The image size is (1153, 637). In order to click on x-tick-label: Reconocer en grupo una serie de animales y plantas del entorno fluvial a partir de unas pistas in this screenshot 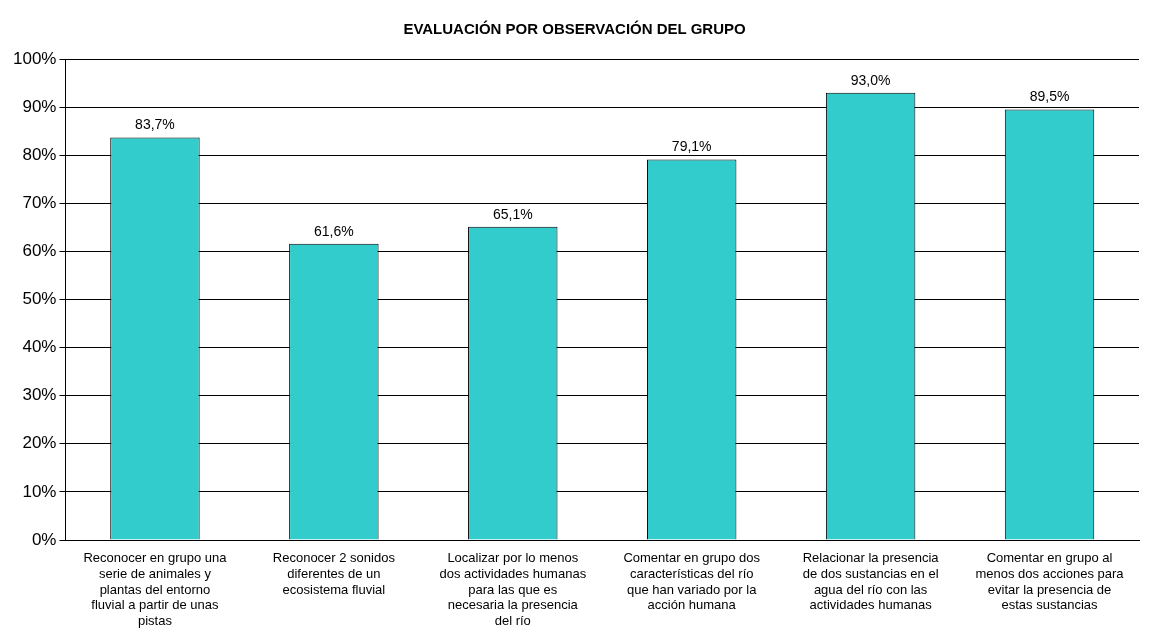, I will do `click(155, 589)`.